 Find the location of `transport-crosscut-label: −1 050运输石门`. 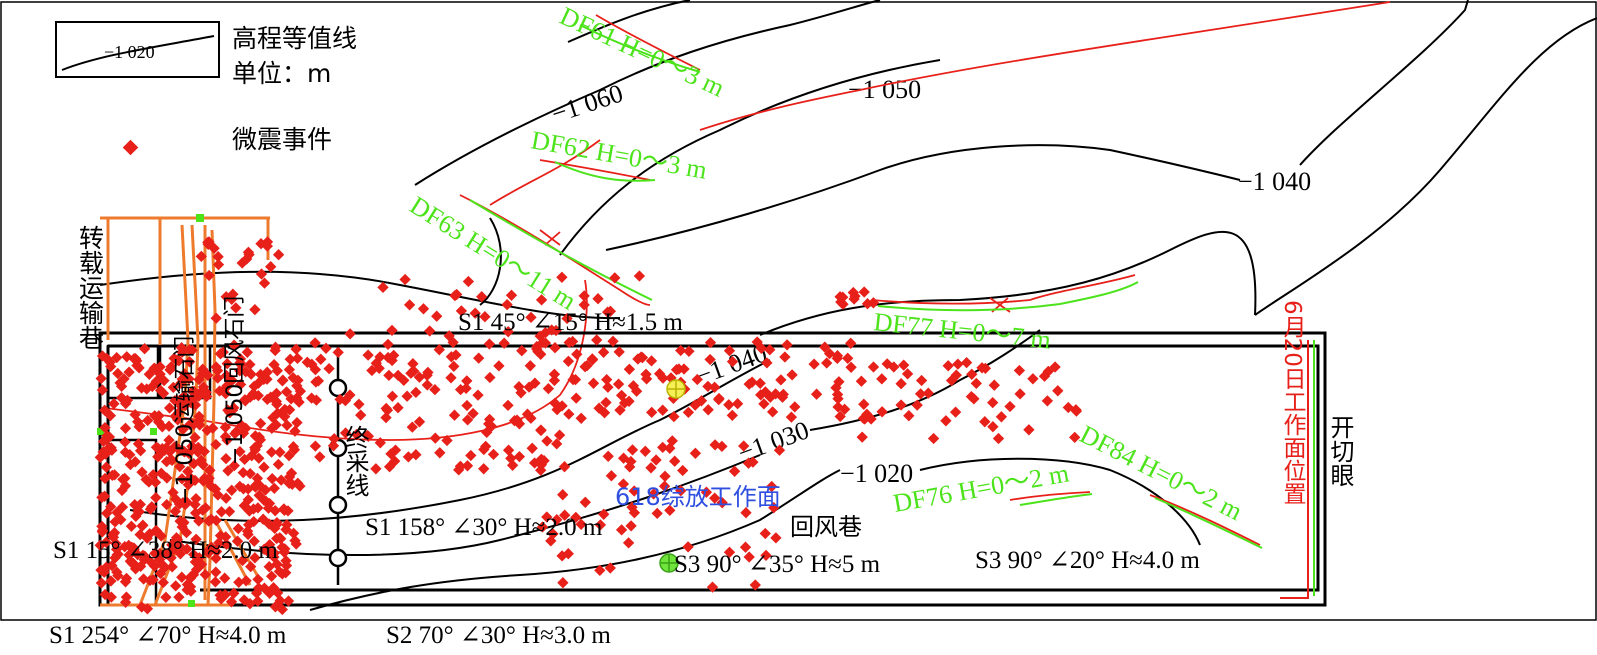

transport-crosscut-label: −1 050运输石门 is located at coordinates (185, 420).